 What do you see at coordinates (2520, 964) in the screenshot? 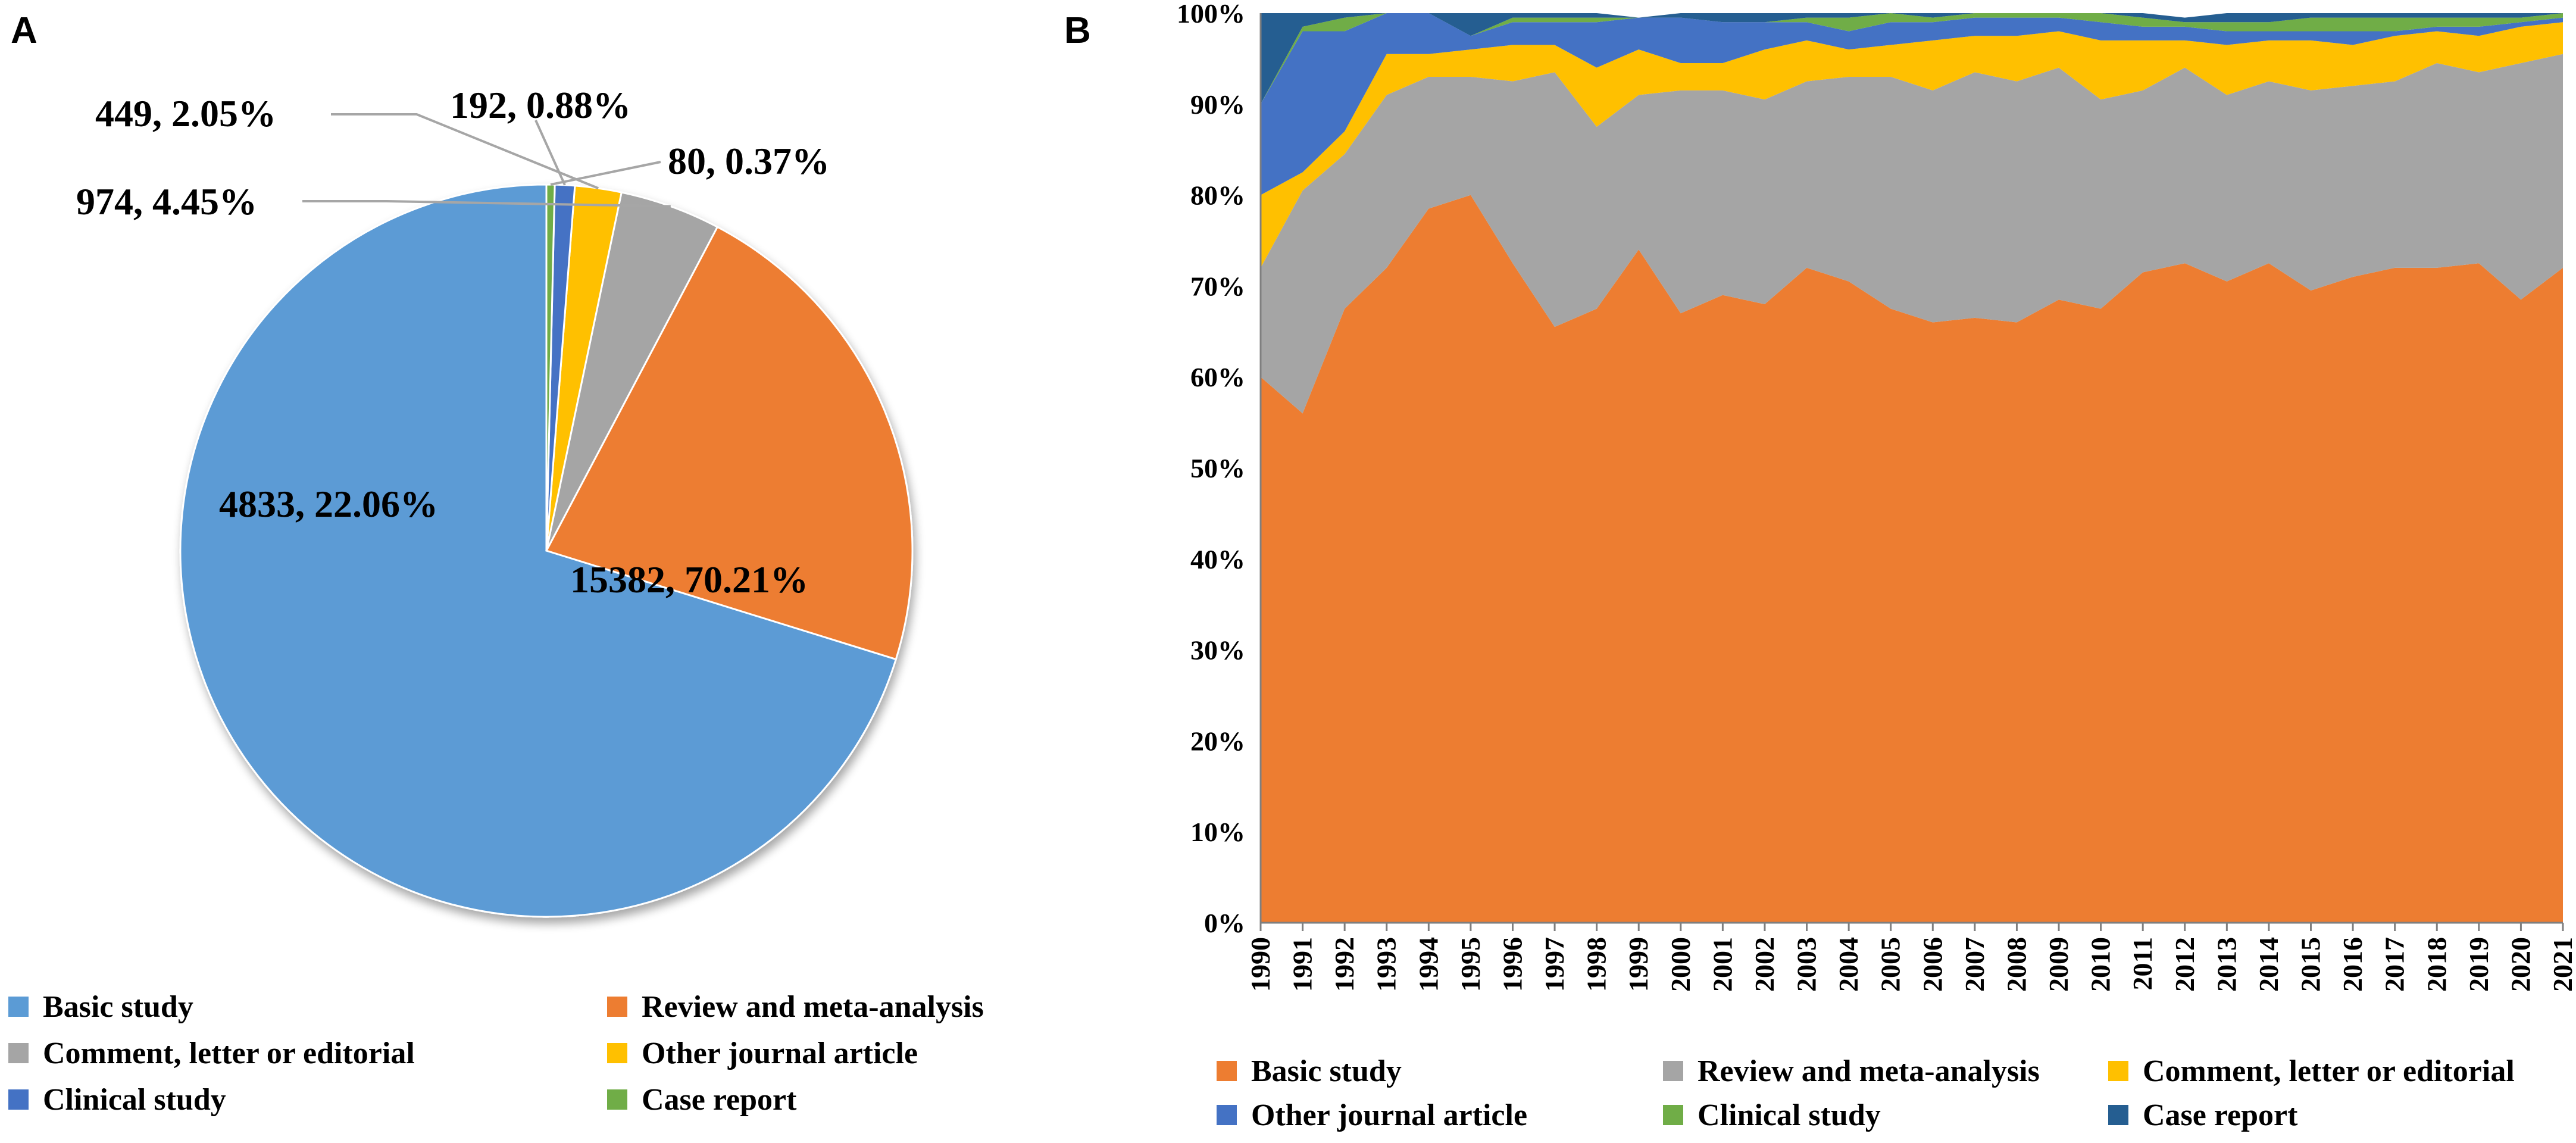
I see `x-tick-label: 2020` at bounding box center [2520, 964].